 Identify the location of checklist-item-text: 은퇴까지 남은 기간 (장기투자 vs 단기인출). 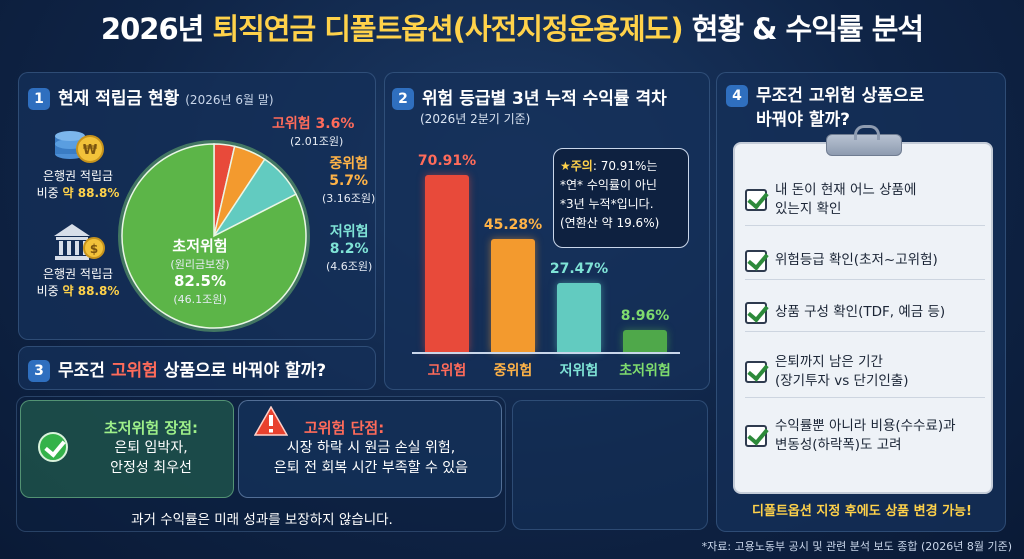
(842, 372).